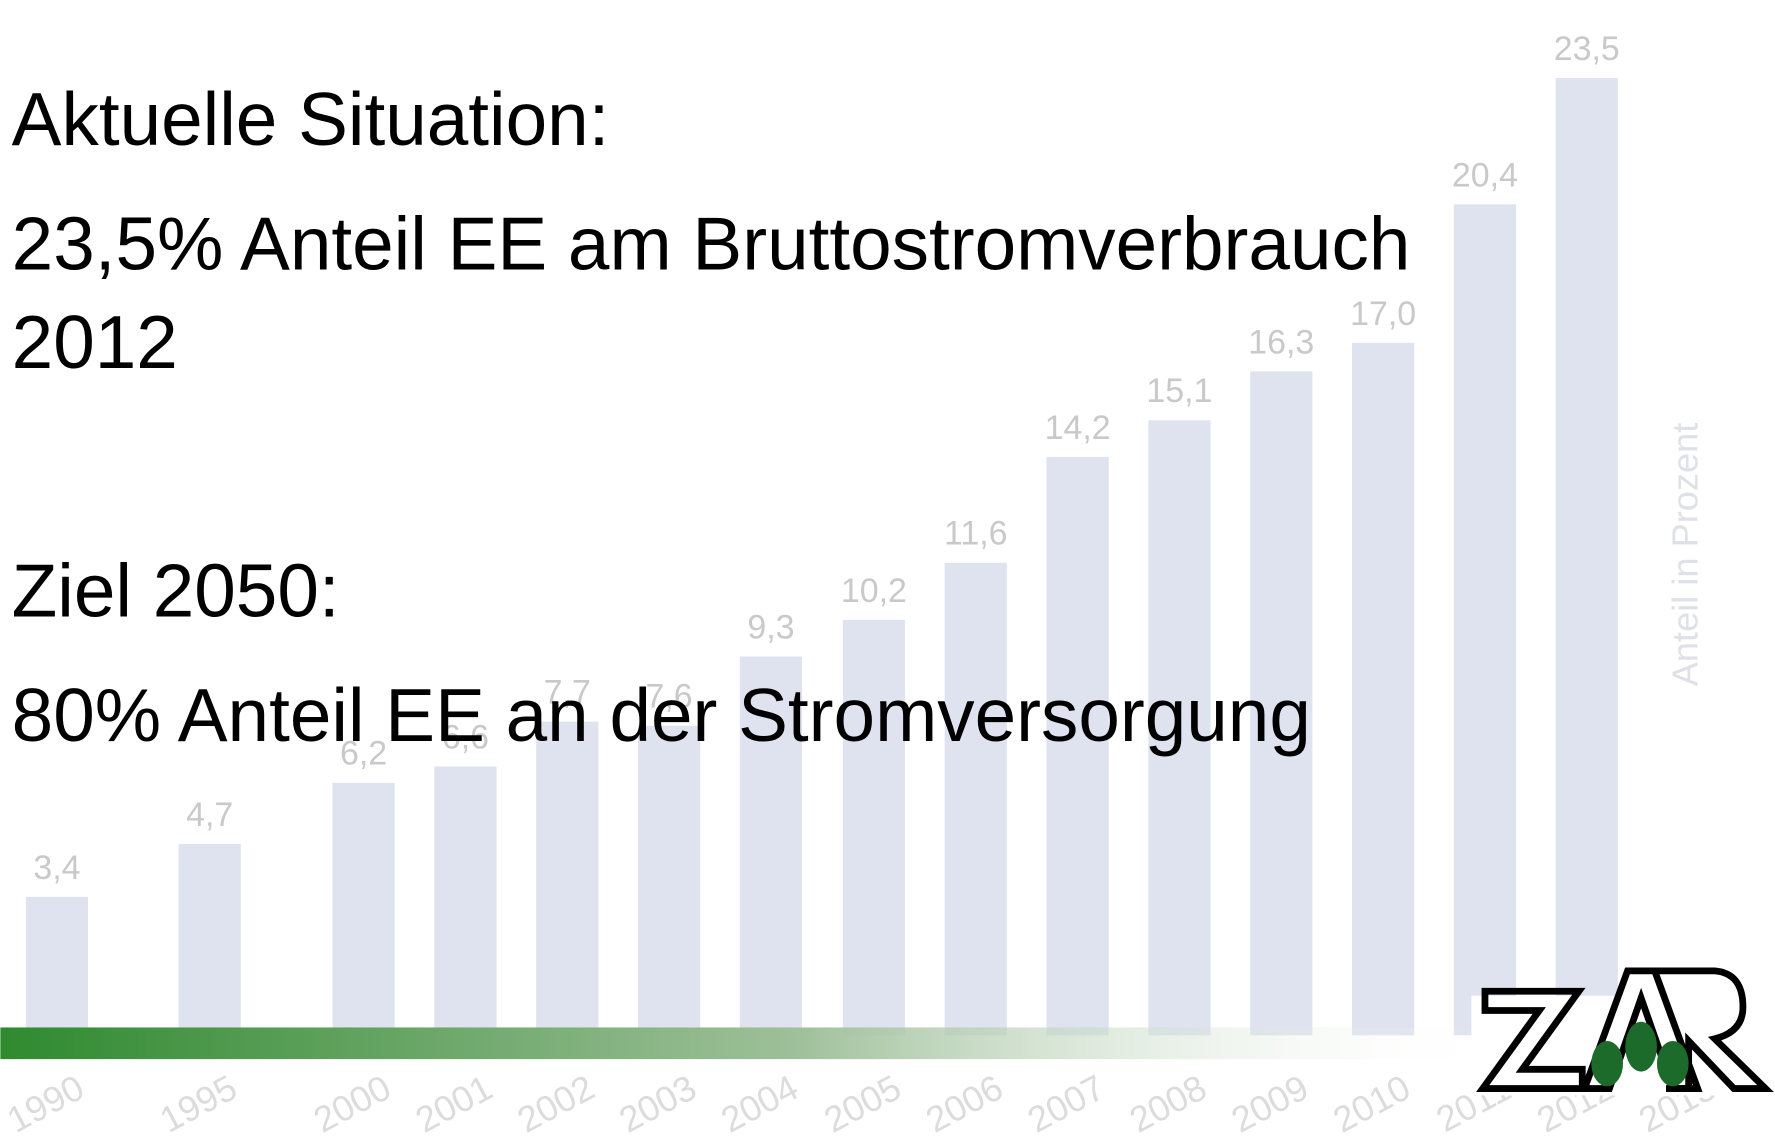  What do you see at coordinates (759, 1104) in the screenshot?
I see `x-tick-label: 2004` at bounding box center [759, 1104].